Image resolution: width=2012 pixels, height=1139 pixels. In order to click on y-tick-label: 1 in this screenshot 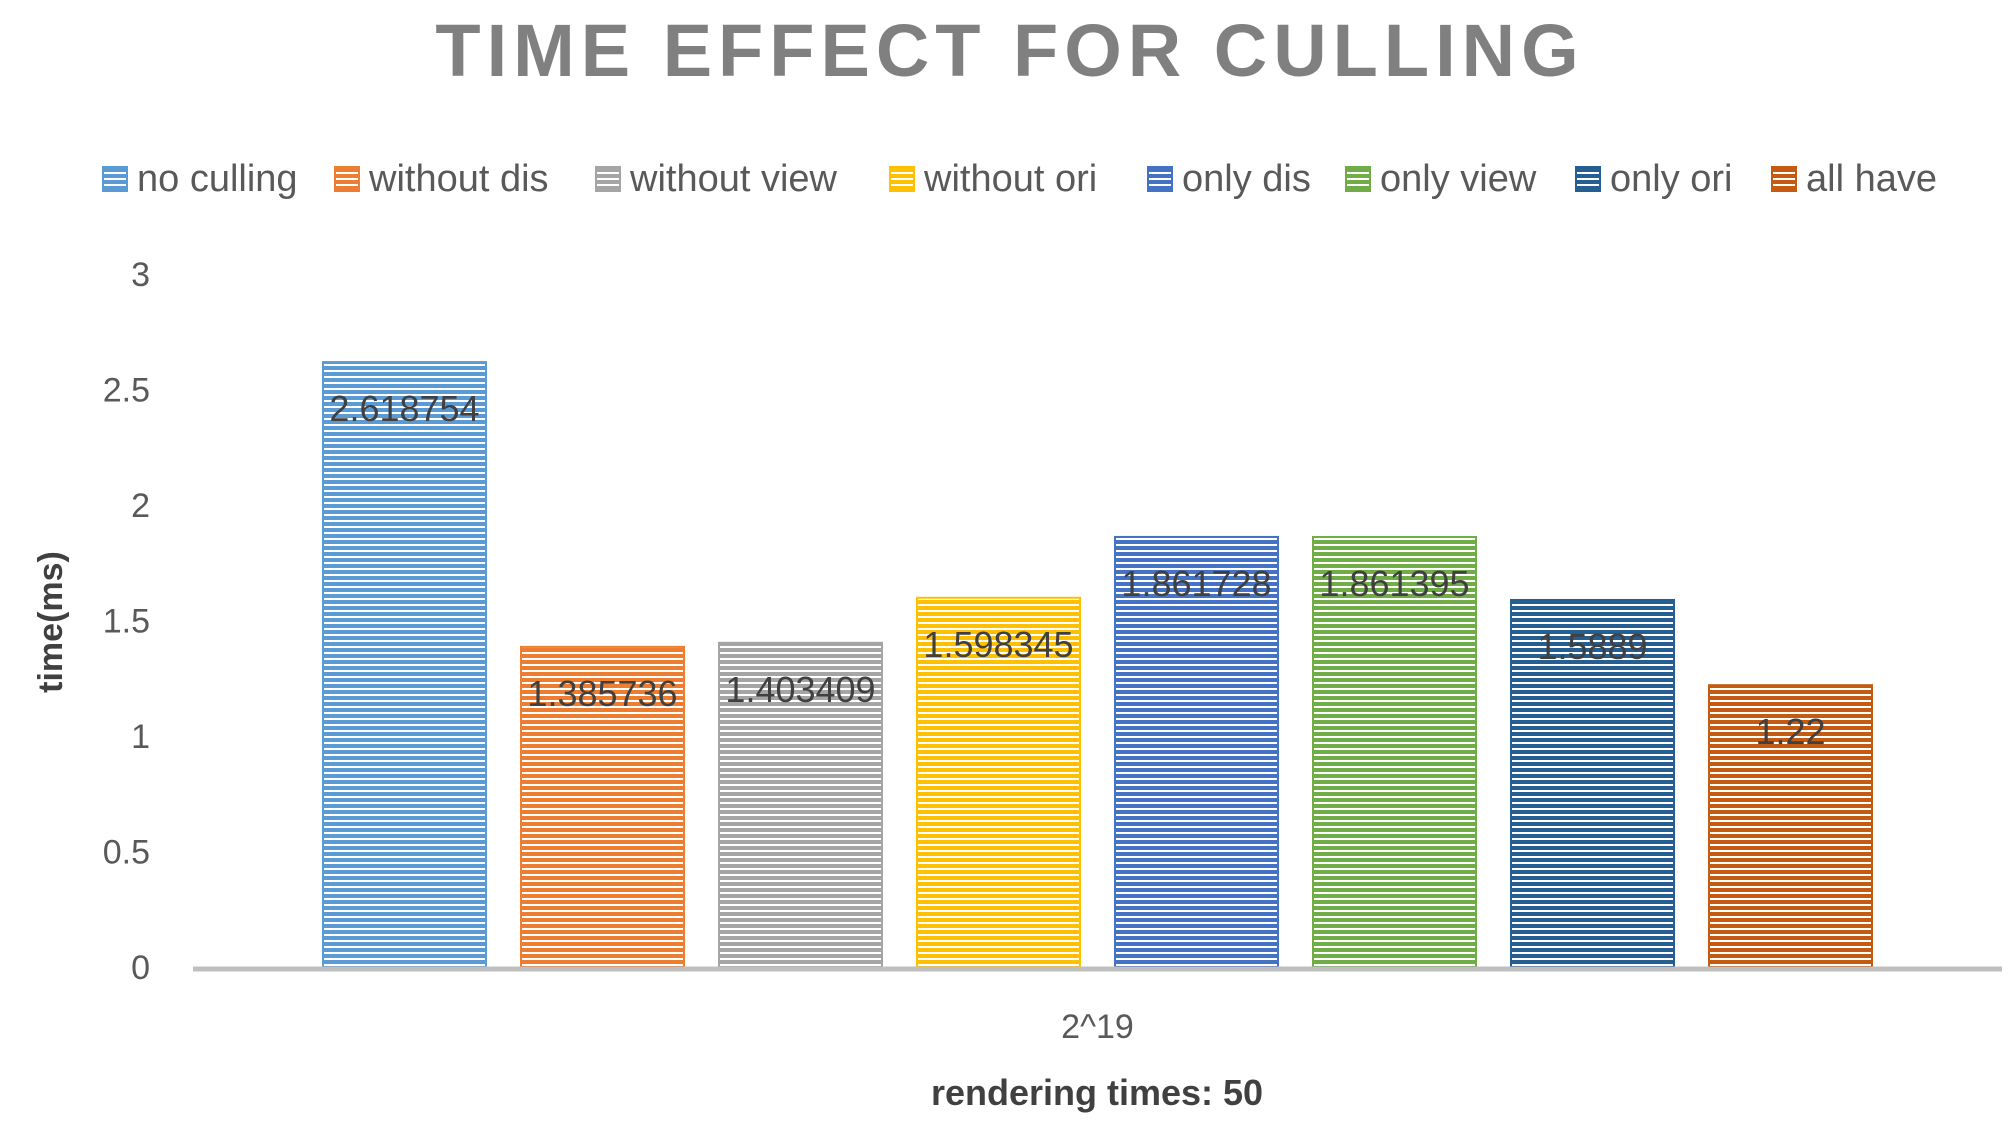, I will do `click(140, 737)`.